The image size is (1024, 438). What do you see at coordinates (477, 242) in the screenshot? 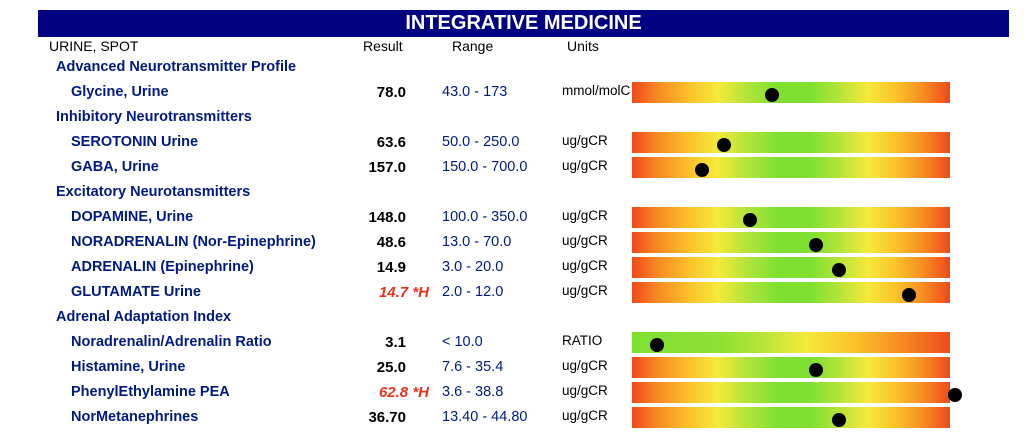
I see `reference-range: 13.0 - 70.0` at bounding box center [477, 242].